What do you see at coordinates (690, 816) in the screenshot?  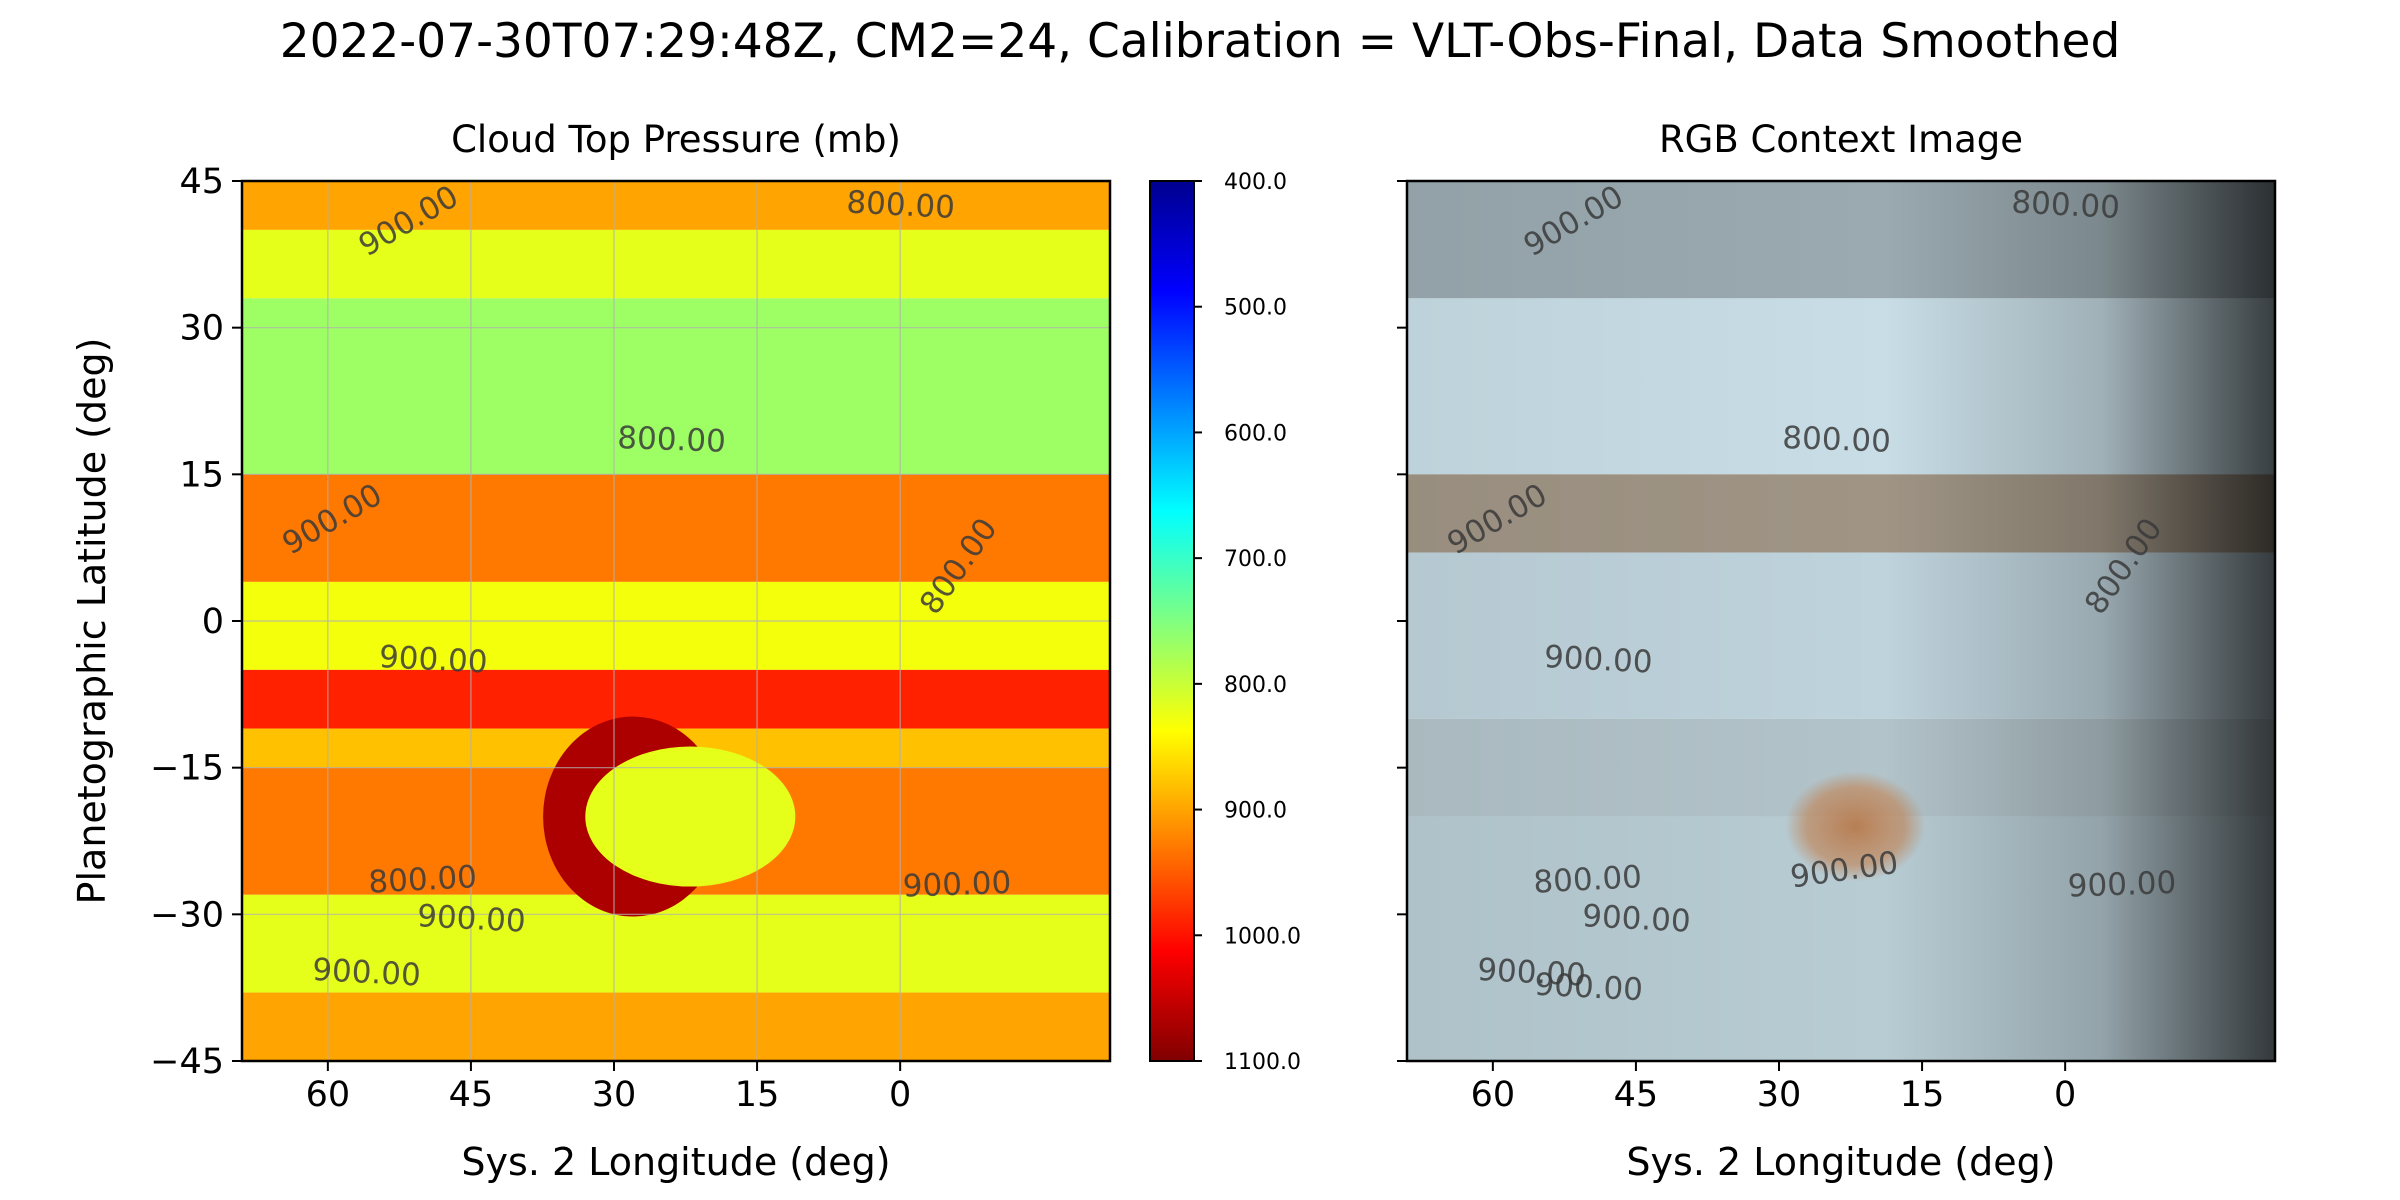 I see `pressure-feature-grs` at bounding box center [690, 816].